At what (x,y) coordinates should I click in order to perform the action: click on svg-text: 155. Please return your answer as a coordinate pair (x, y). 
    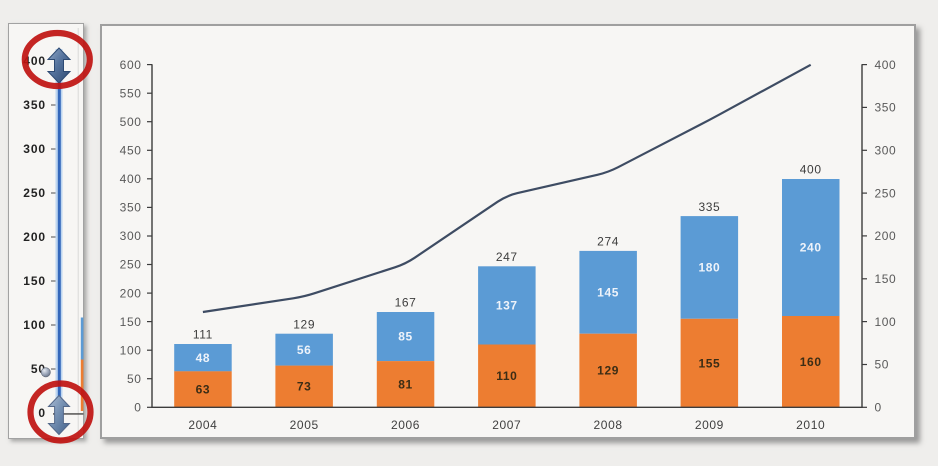
    Looking at the image, I should click on (709, 363).